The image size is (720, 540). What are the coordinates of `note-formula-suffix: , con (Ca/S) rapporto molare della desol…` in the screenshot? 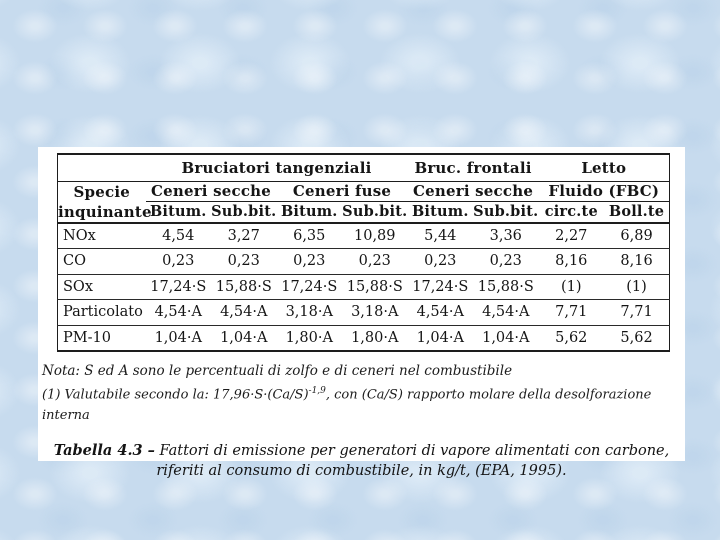 It's located at (347, 404).